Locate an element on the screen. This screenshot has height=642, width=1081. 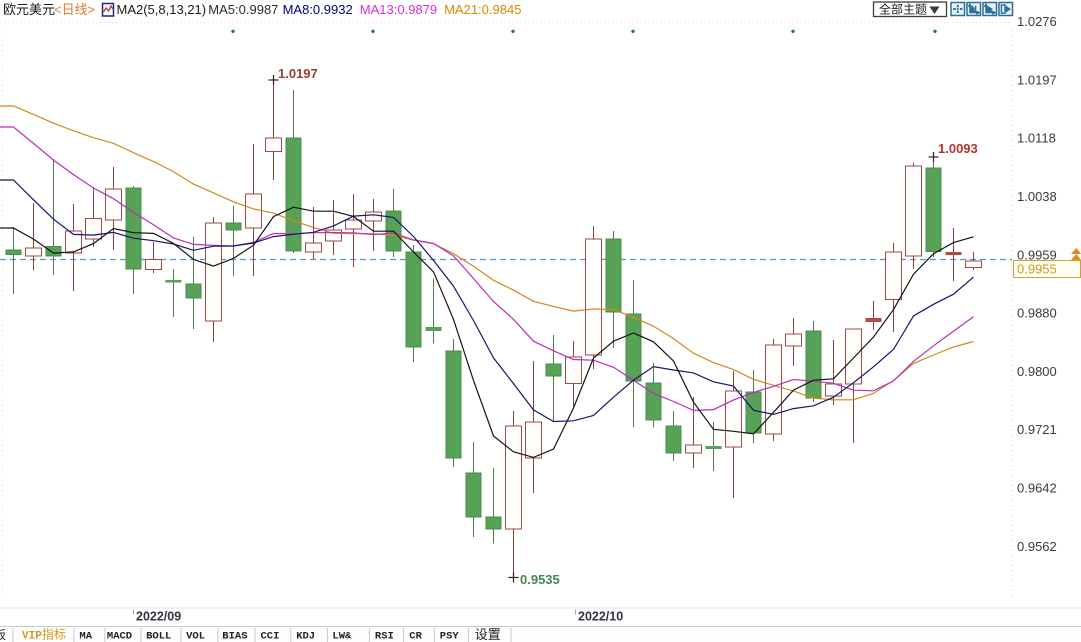
svg-text: 0.9959 is located at coordinates (1037, 254).